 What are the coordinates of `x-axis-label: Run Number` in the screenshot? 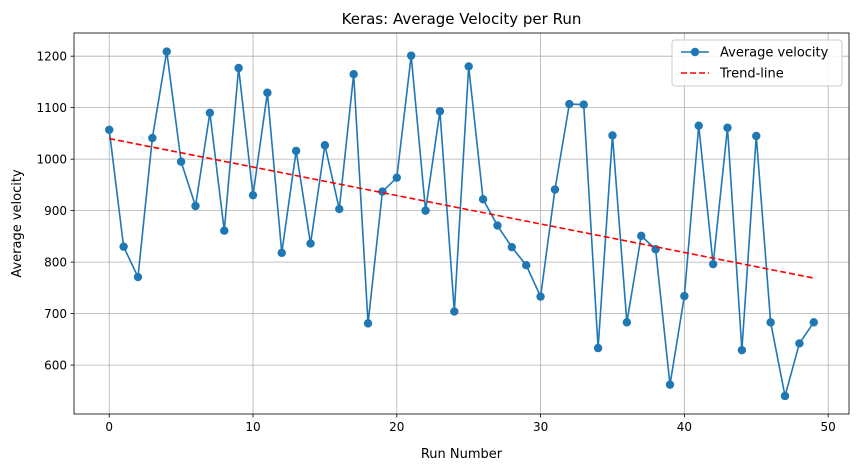 It's located at (462, 454).